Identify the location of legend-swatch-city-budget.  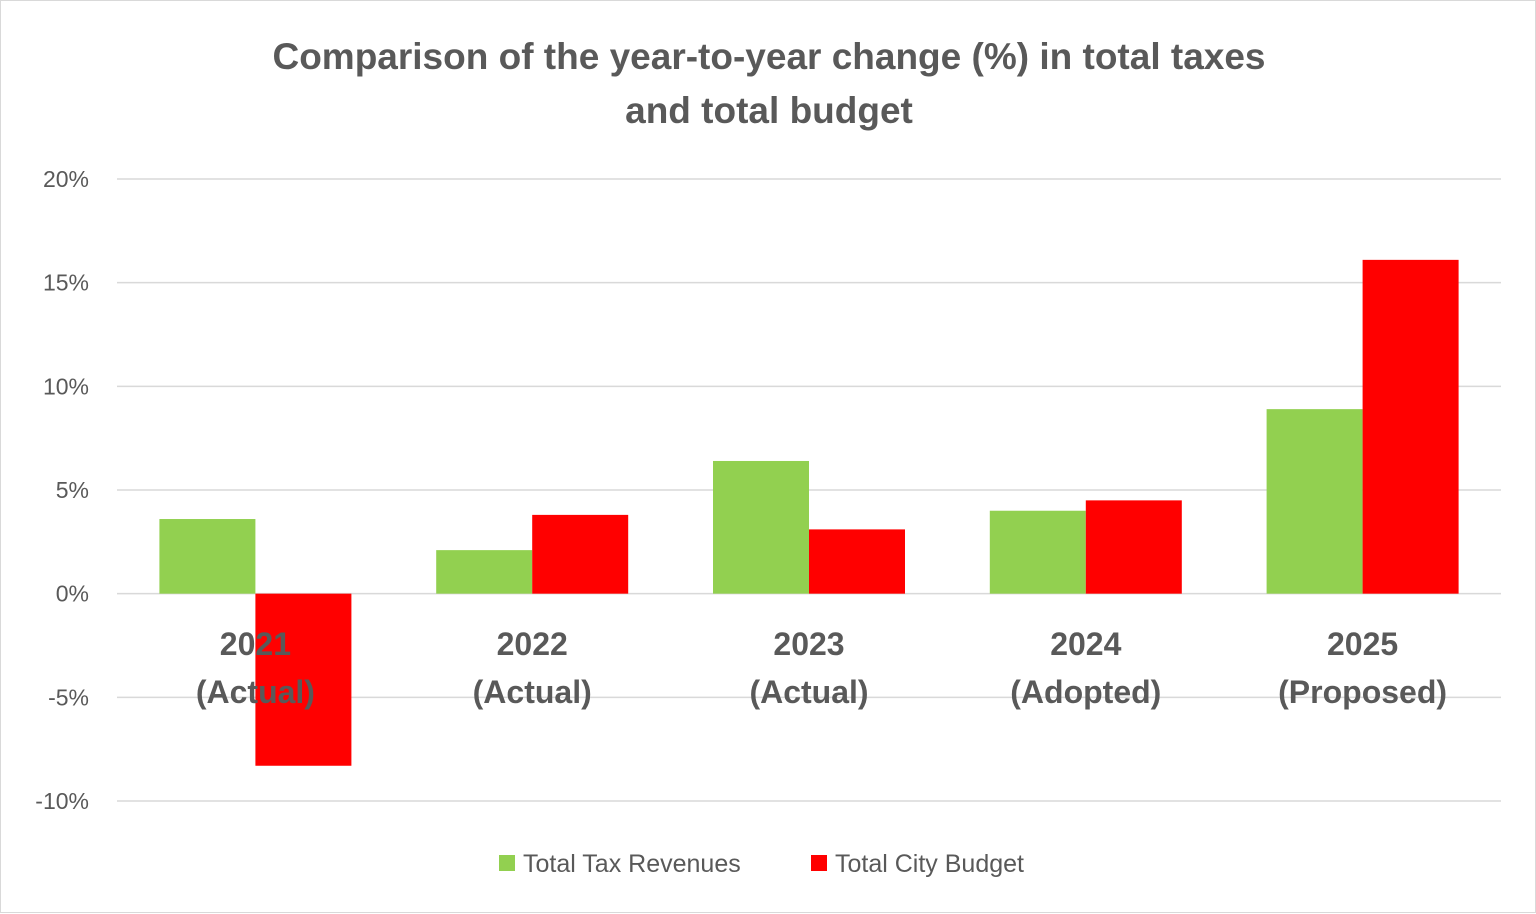
(819, 863).